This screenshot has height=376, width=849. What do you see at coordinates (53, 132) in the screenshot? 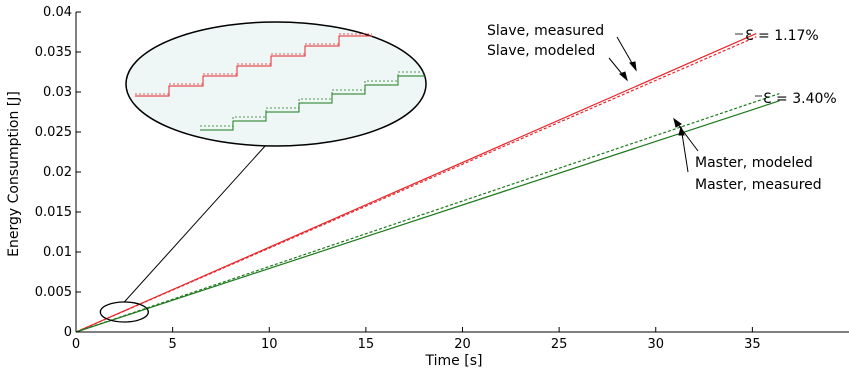
I see `y-tick-label: 0.025` at bounding box center [53, 132].